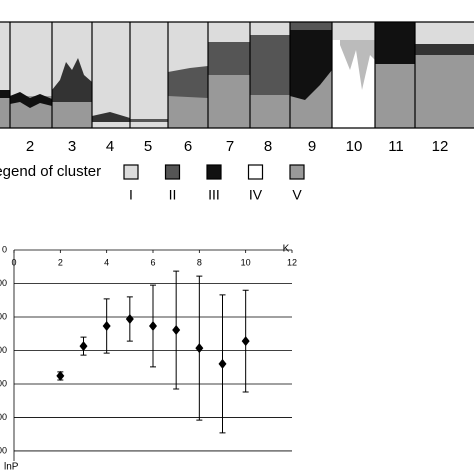 Image resolution: width=474 pixels, height=474 pixels. Describe the element at coordinates (4, 249) in the screenshot. I see `y-tick-label: 0` at that location.